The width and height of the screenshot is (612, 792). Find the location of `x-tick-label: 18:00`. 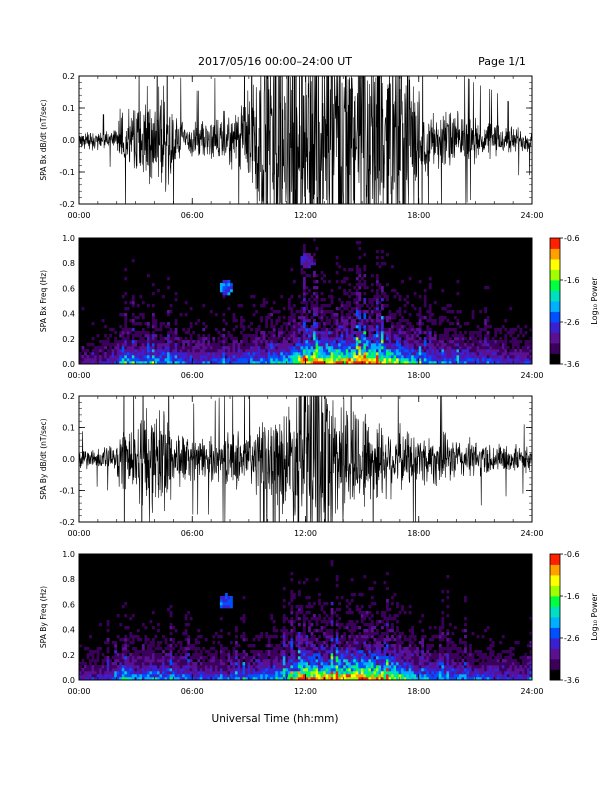

x-tick-label: 18:00 is located at coordinates (418, 375).